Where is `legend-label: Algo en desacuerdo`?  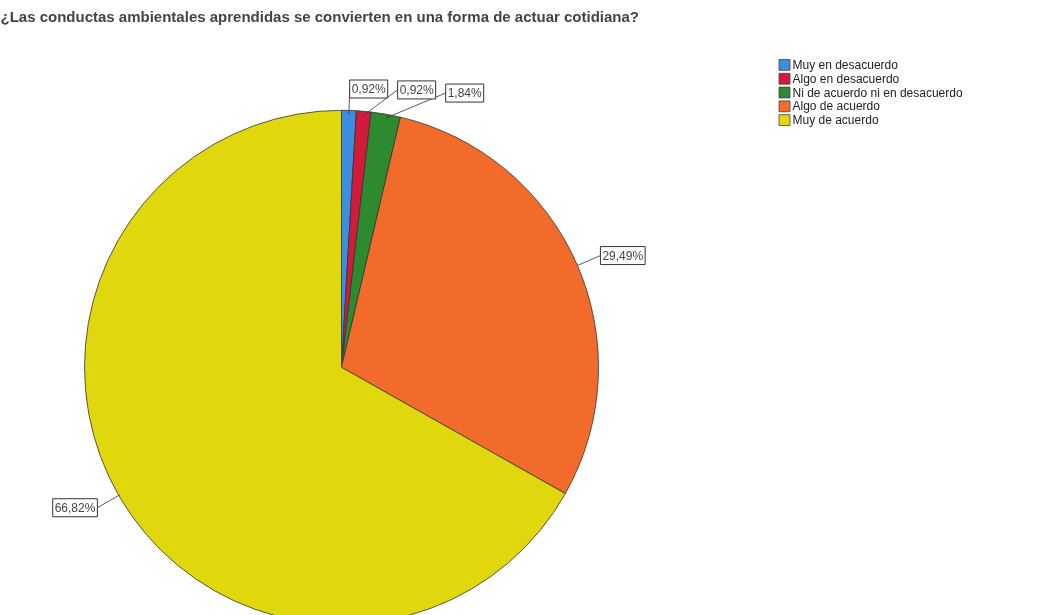
legend-label: Algo en desacuerdo is located at coordinates (846, 78).